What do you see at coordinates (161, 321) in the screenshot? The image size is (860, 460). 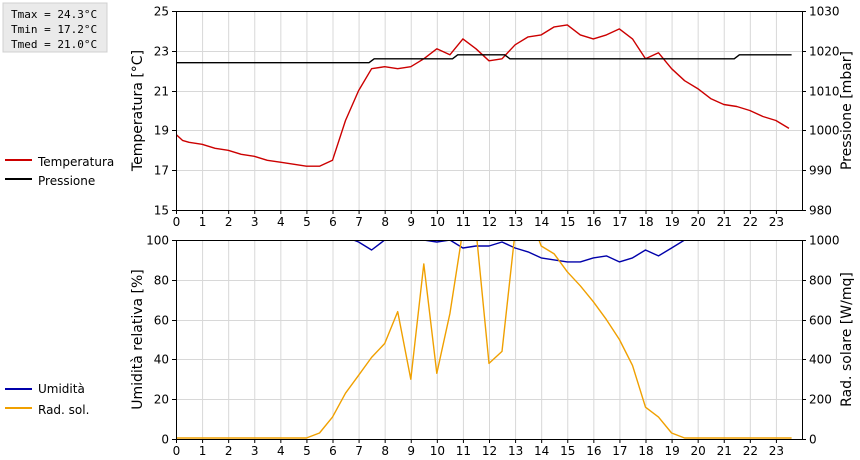 I see `y-tick-label-left: 60` at bounding box center [161, 321].